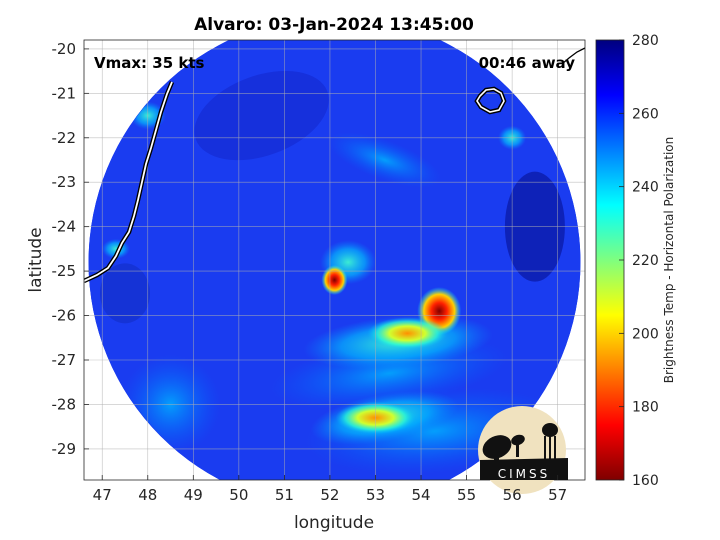  Describe the element at coordinates (64, 182) in the screenshot. I see `y-tick-label: -23` at that location.